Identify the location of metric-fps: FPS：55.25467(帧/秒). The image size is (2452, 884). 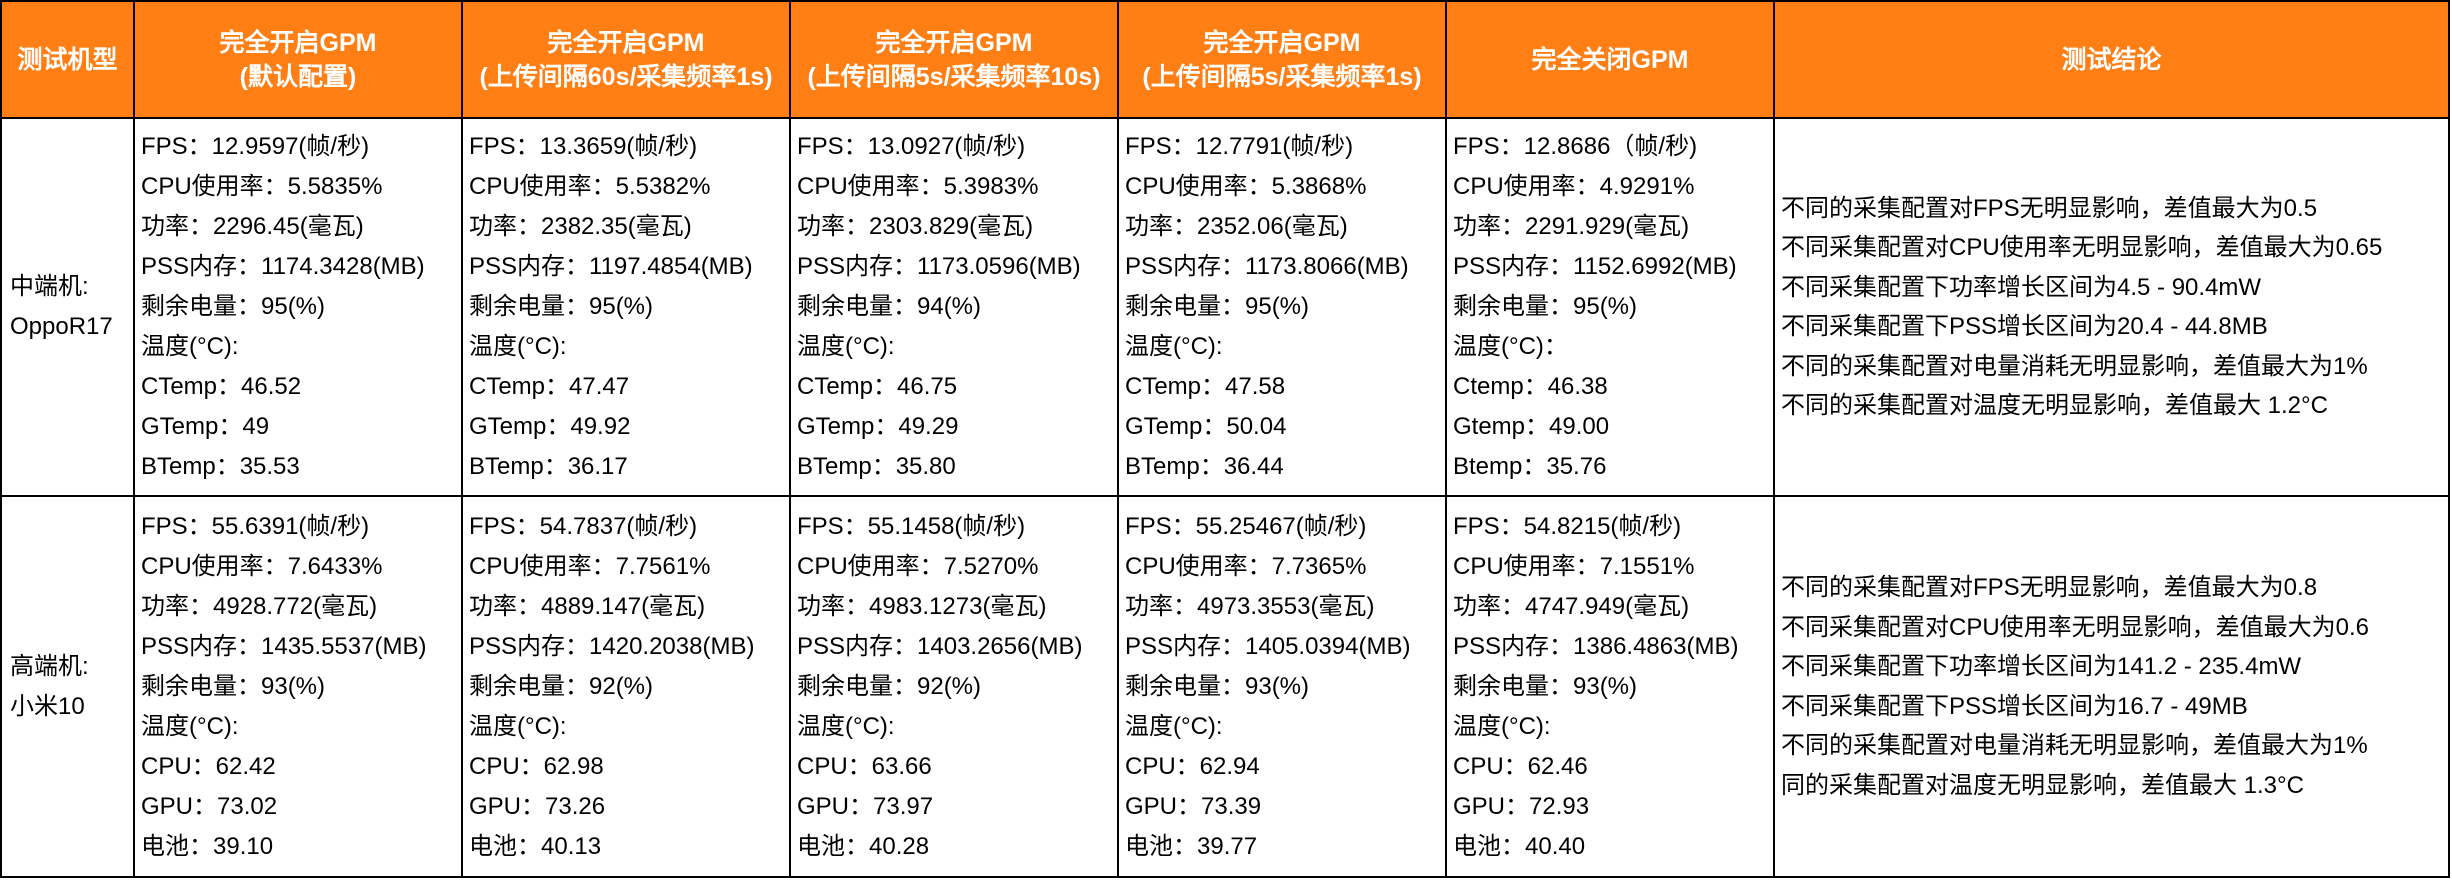
(1246, 526).